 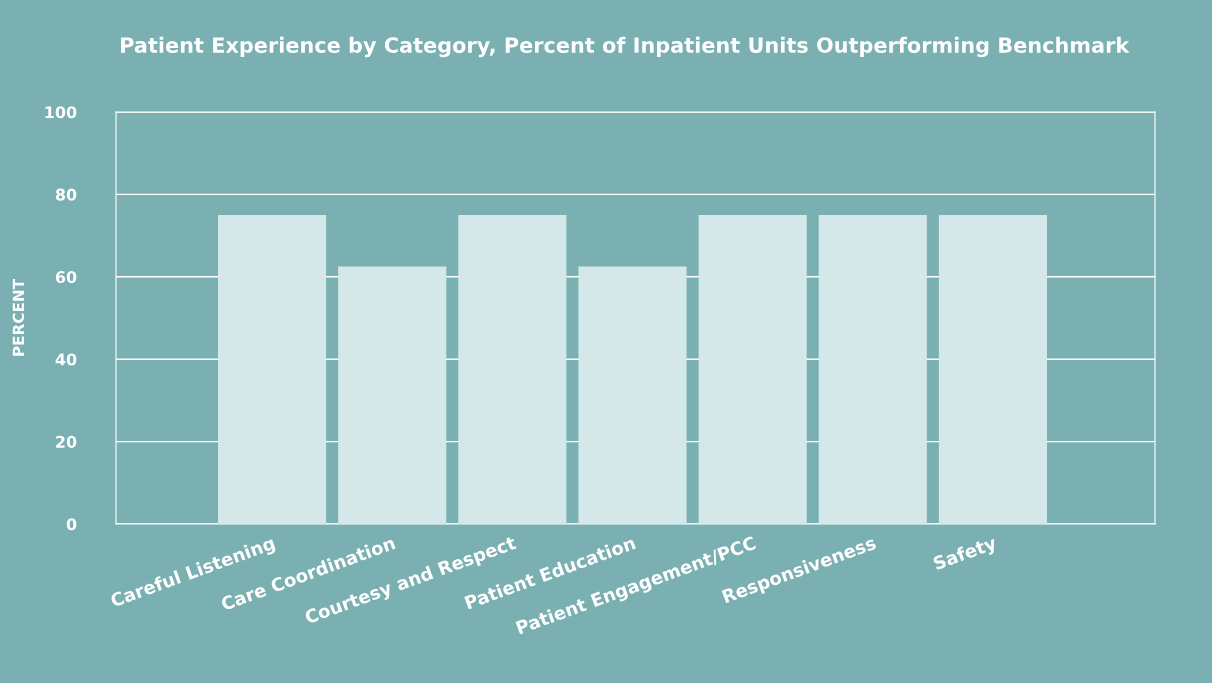 I want to click on y-tick-label: 40, so click(x=66, y=359).